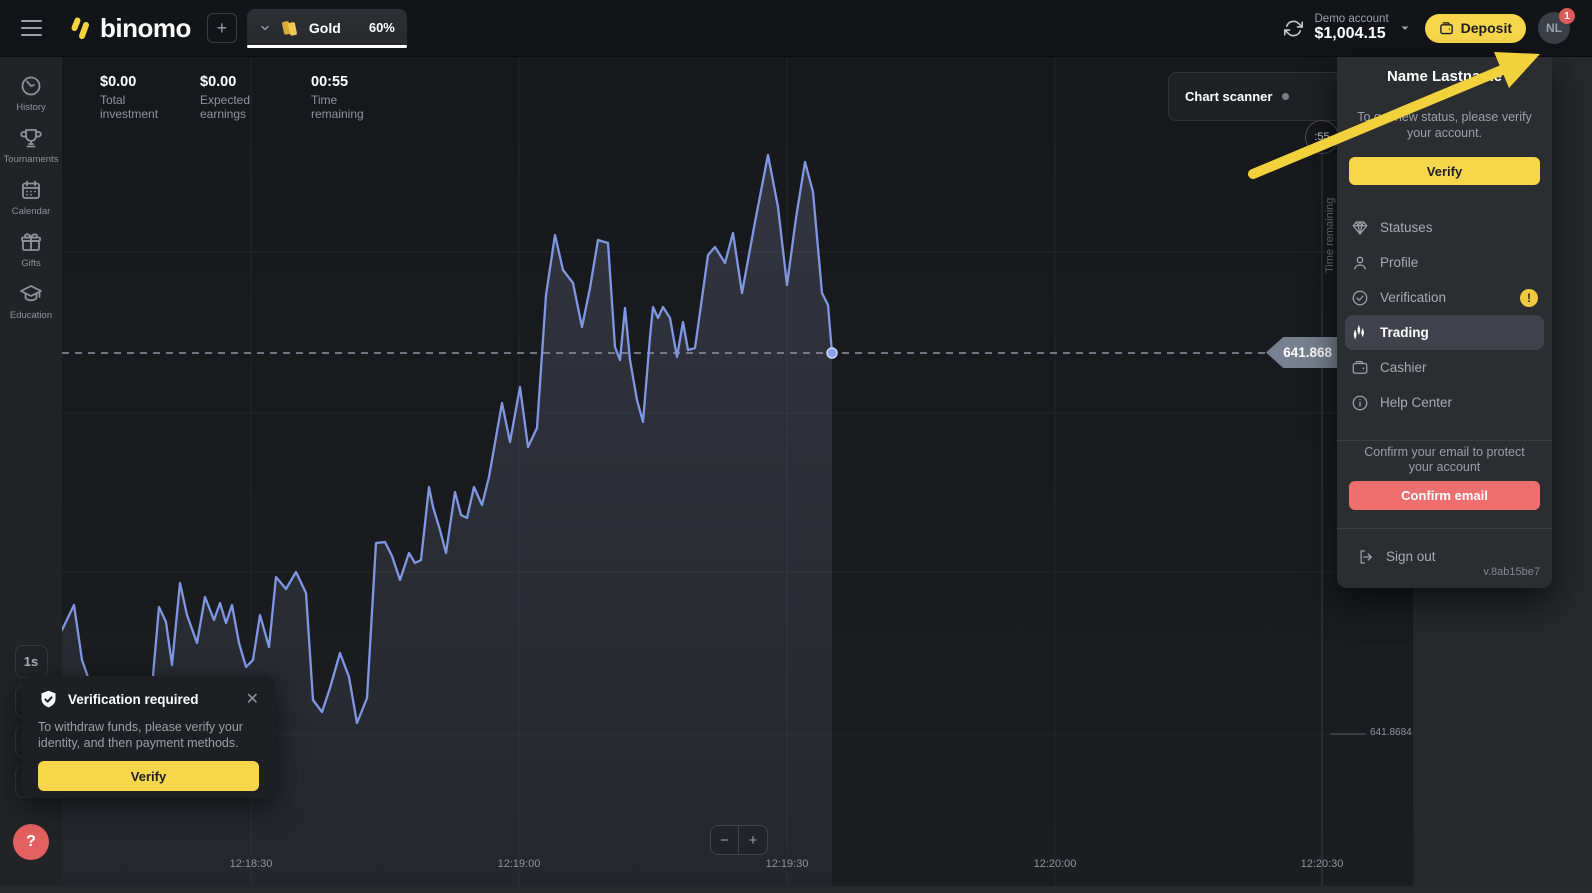  I want to click on topbar: binomo + Gold 60% Demo account, so click(796, 28).